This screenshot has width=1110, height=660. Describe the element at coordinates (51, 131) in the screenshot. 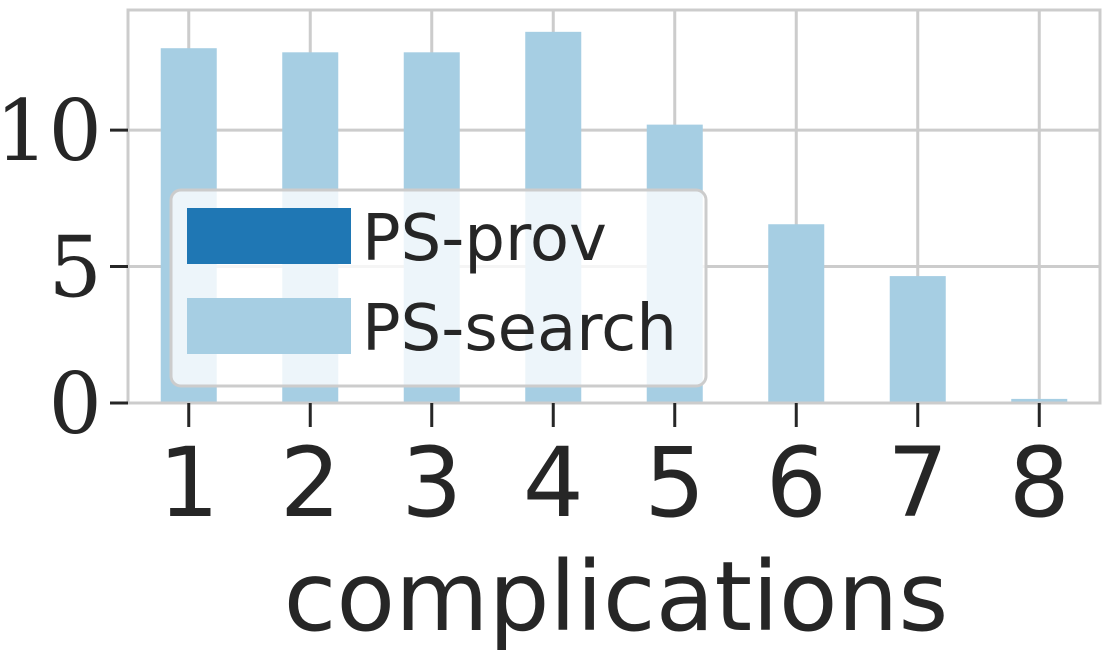

I see `y-tick-label: 10` at that location.